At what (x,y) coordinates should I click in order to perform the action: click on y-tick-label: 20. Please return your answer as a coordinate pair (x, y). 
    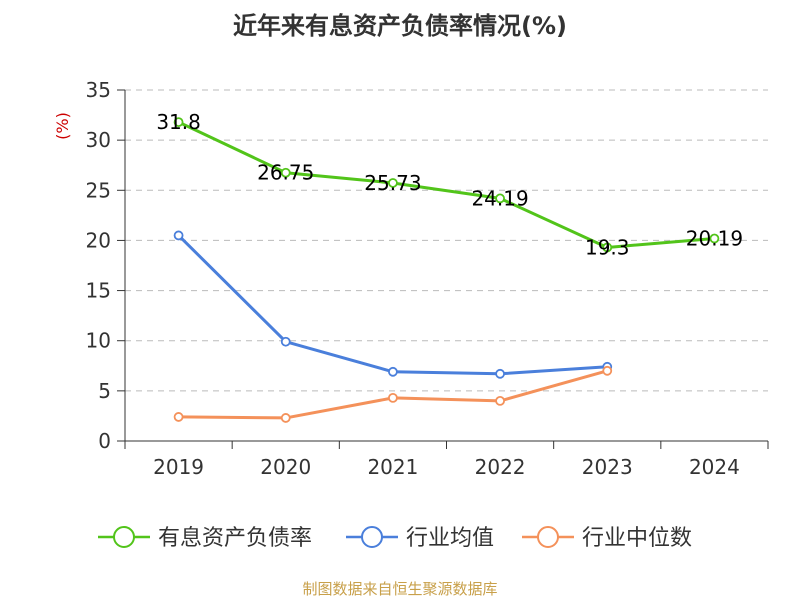
    Looking at the image, I should click on (98, 240).